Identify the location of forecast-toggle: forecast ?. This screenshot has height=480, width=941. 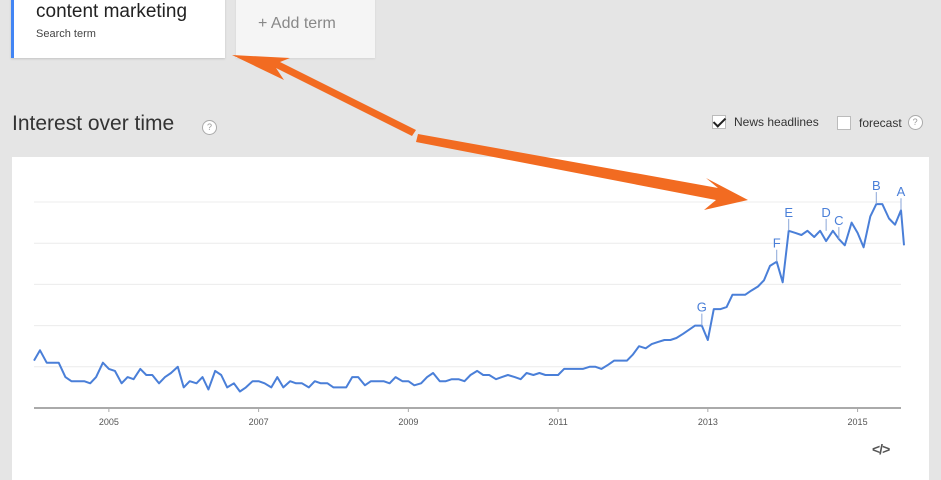
(880, 122).